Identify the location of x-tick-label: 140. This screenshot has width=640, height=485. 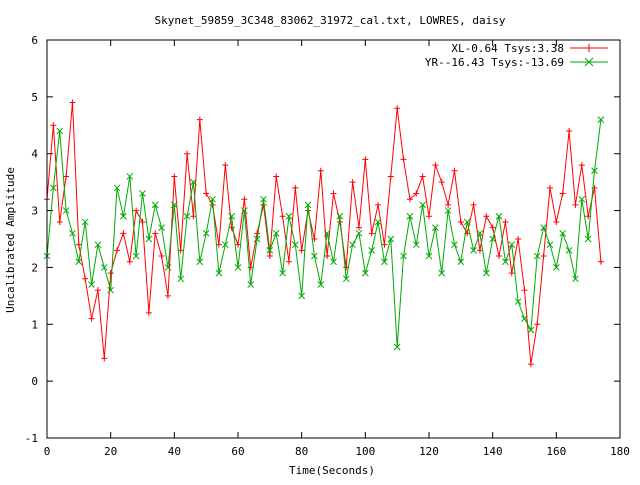
(493, 451).